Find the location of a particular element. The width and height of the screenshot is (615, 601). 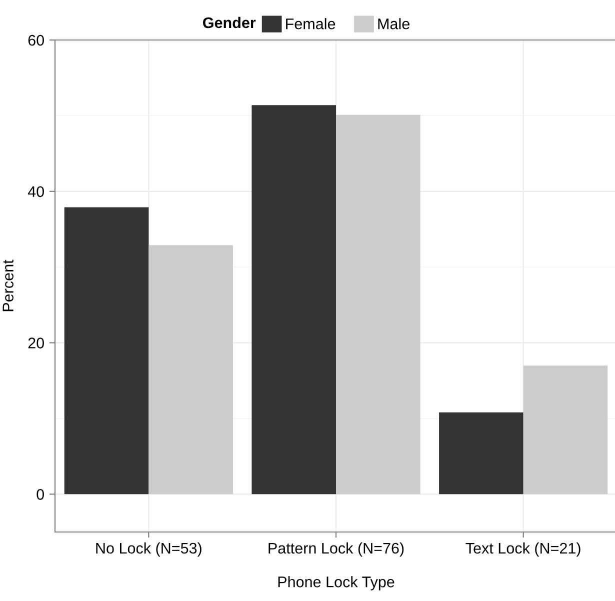

y-tick-label: 20 is located at coordinates (36, 343).